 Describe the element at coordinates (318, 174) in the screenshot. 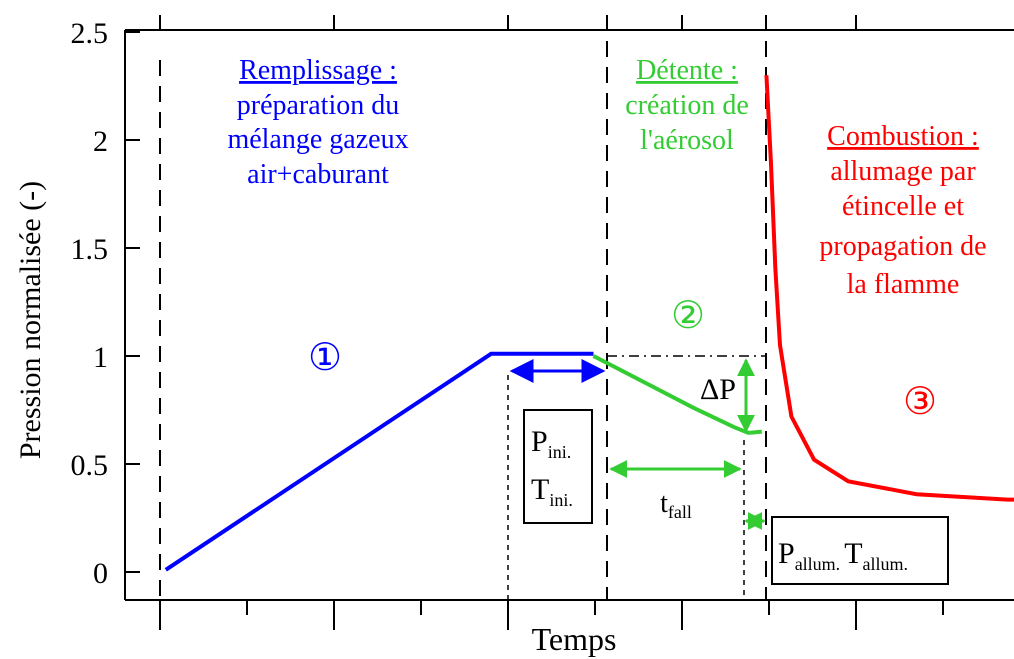

I see `phase1-line: air+caburant` at that location.